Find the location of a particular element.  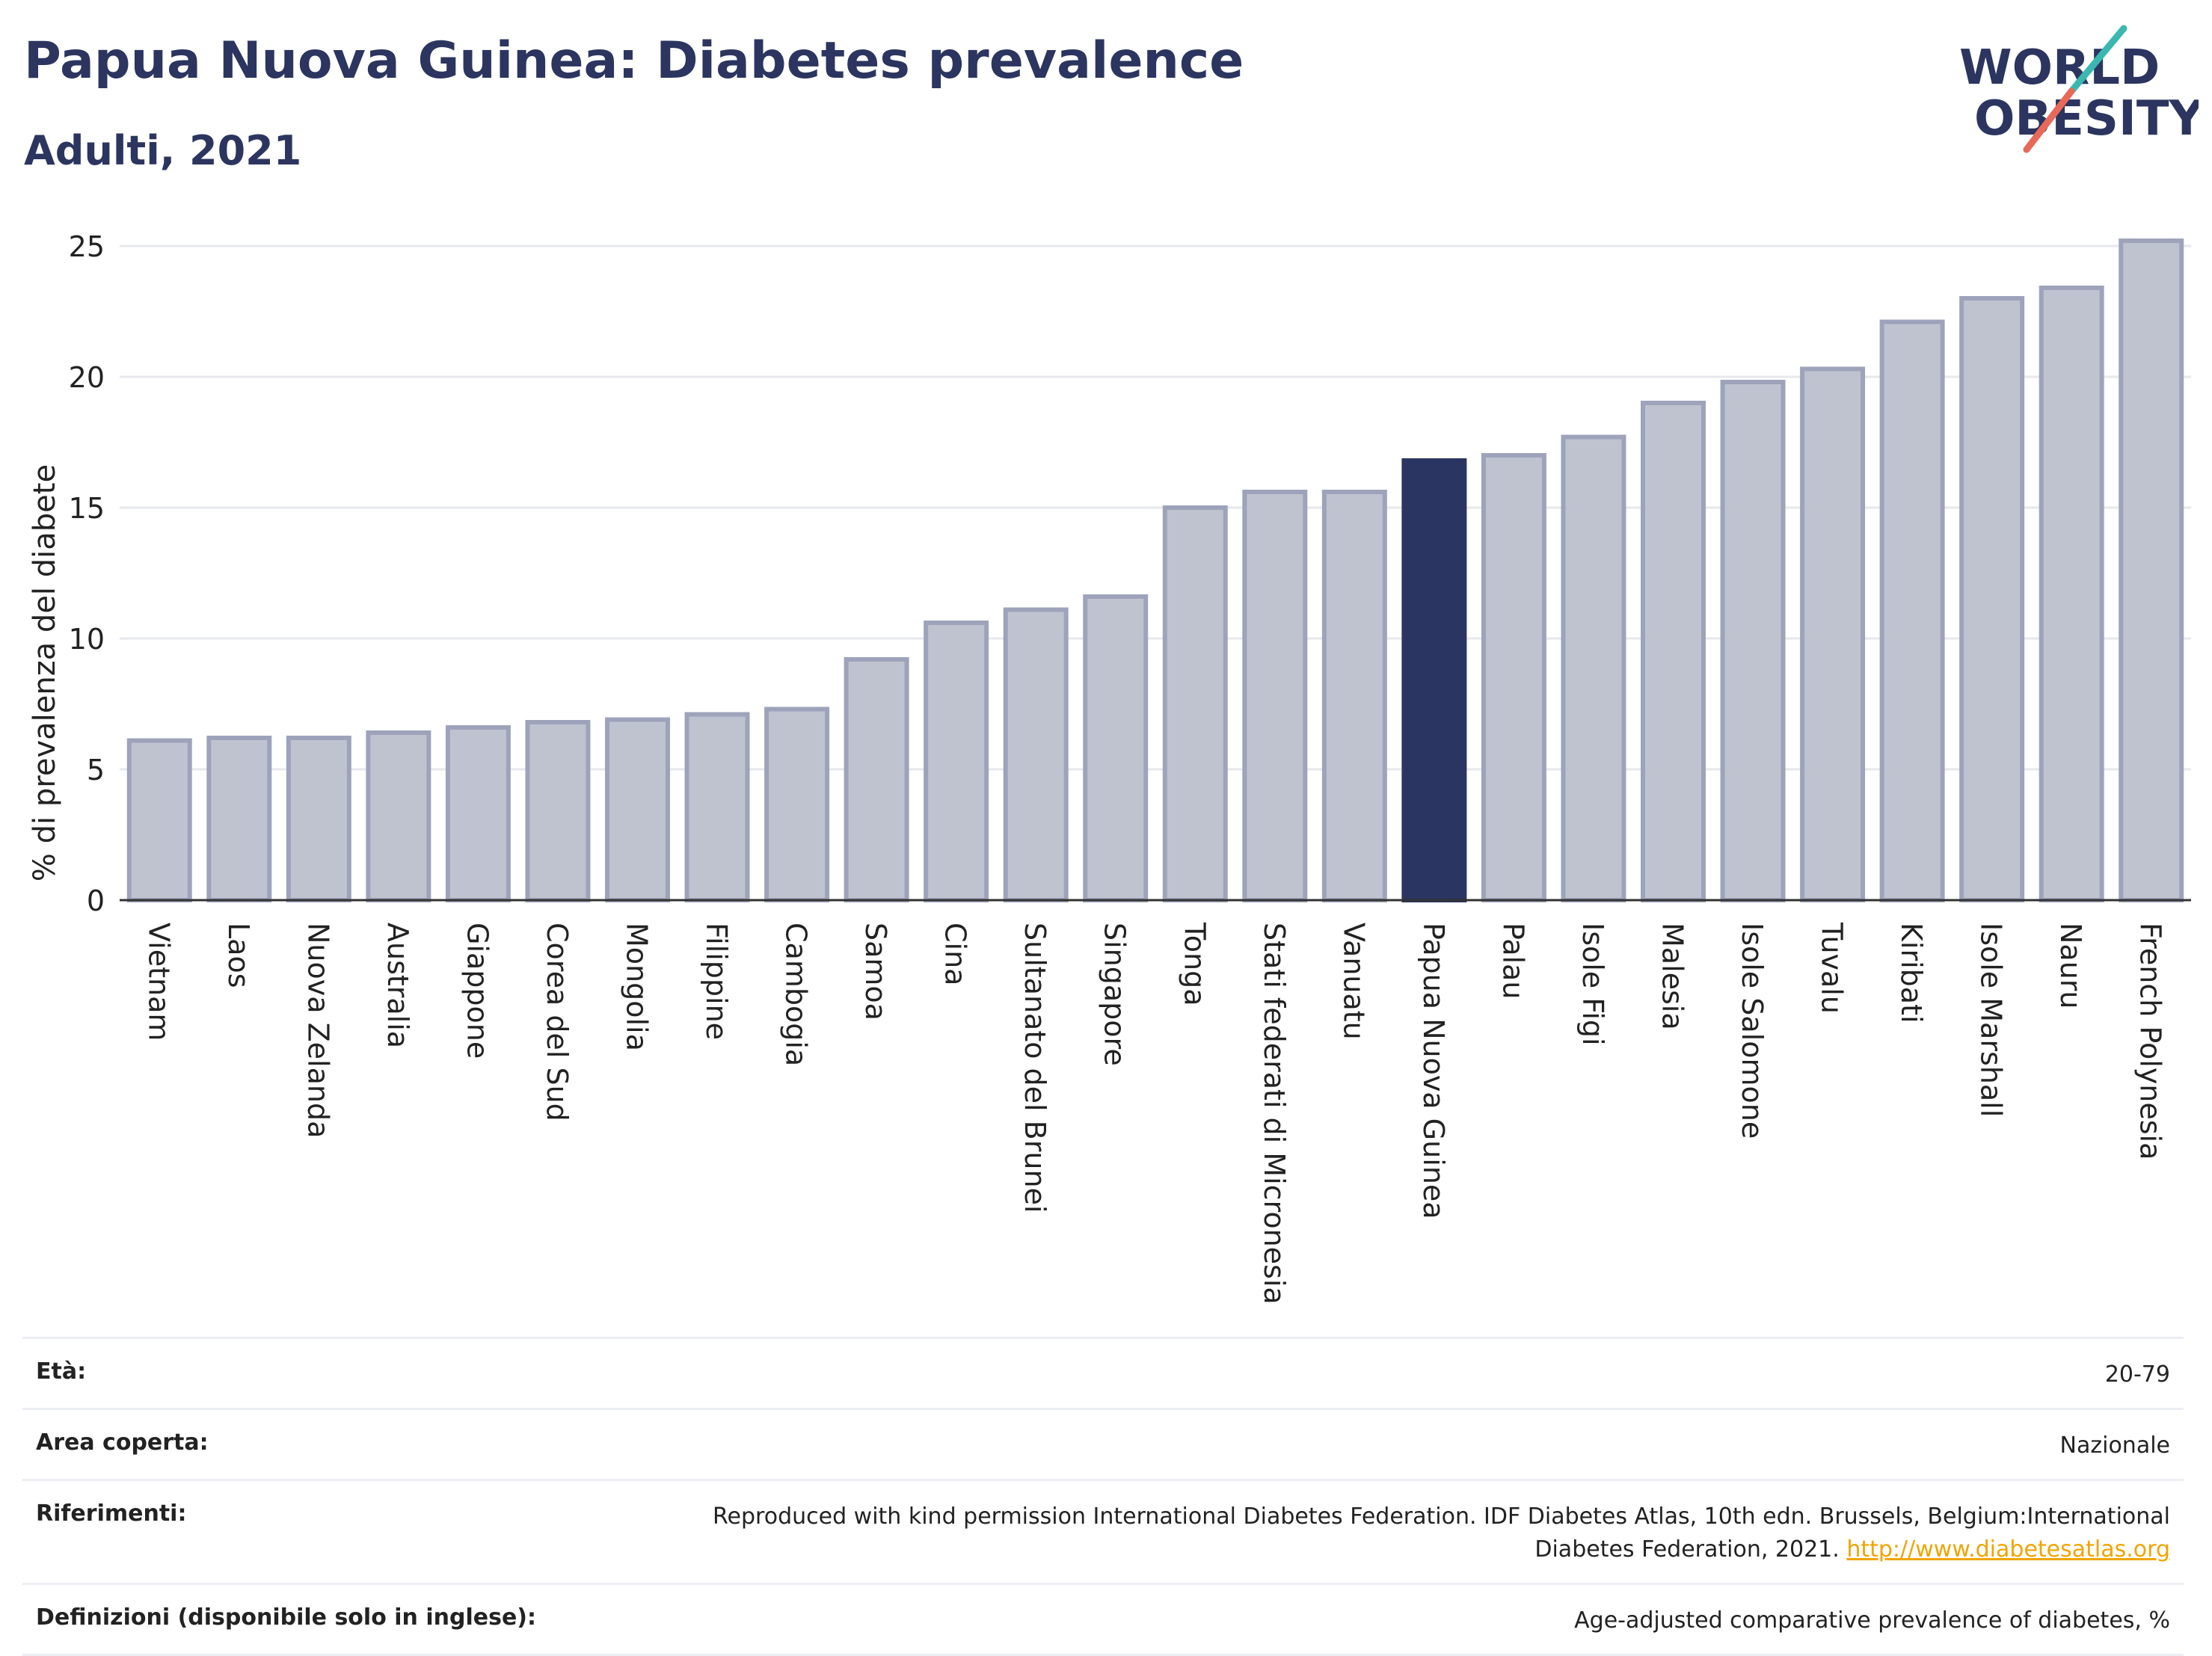

x-tick-label: Isole Salomone is located at coordinates (1752, 1031).